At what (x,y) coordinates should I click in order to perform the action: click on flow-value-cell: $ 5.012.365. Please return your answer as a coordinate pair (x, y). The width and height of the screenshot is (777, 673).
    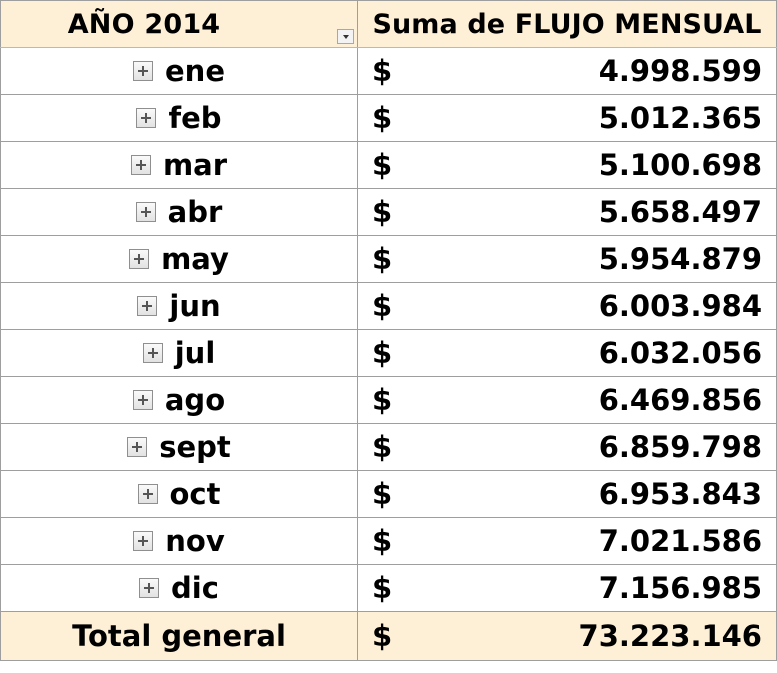
    Looking at the image, I should click on (567, 118).